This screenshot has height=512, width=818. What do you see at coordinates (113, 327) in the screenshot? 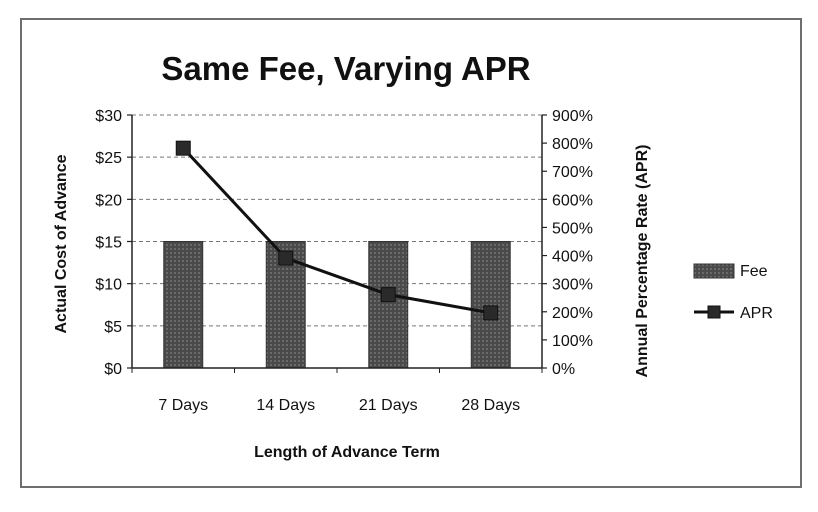
I see `y-tick-label: $5` at bounding box center [113, 327].